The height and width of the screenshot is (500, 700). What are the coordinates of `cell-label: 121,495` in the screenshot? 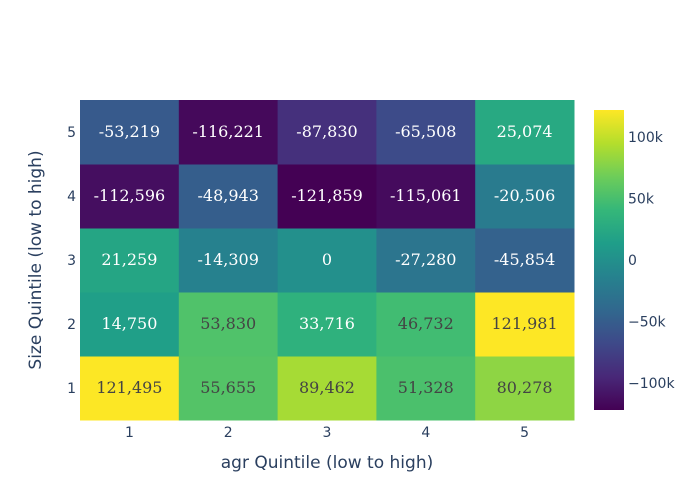 It's located at (129, 387).